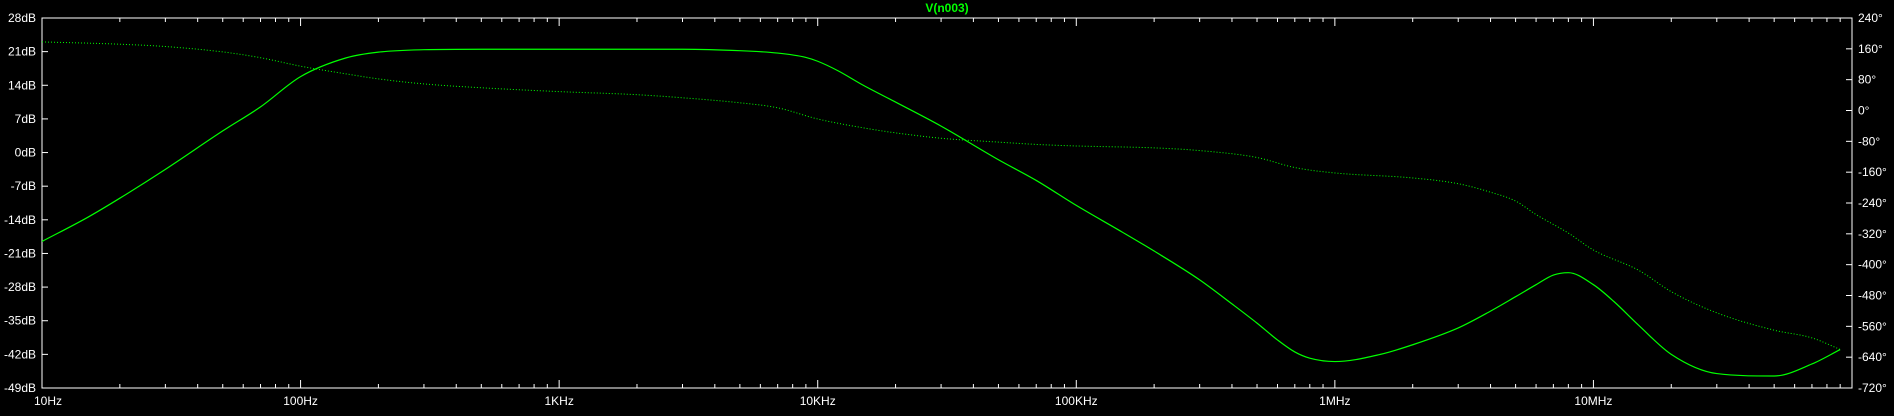 This screenshot has width=1894, height=416. What do you see at coordinates (1334, 401) in the screenshot?
I see `x-tick-label: 1MHz` at bounding box center [1334, 401].